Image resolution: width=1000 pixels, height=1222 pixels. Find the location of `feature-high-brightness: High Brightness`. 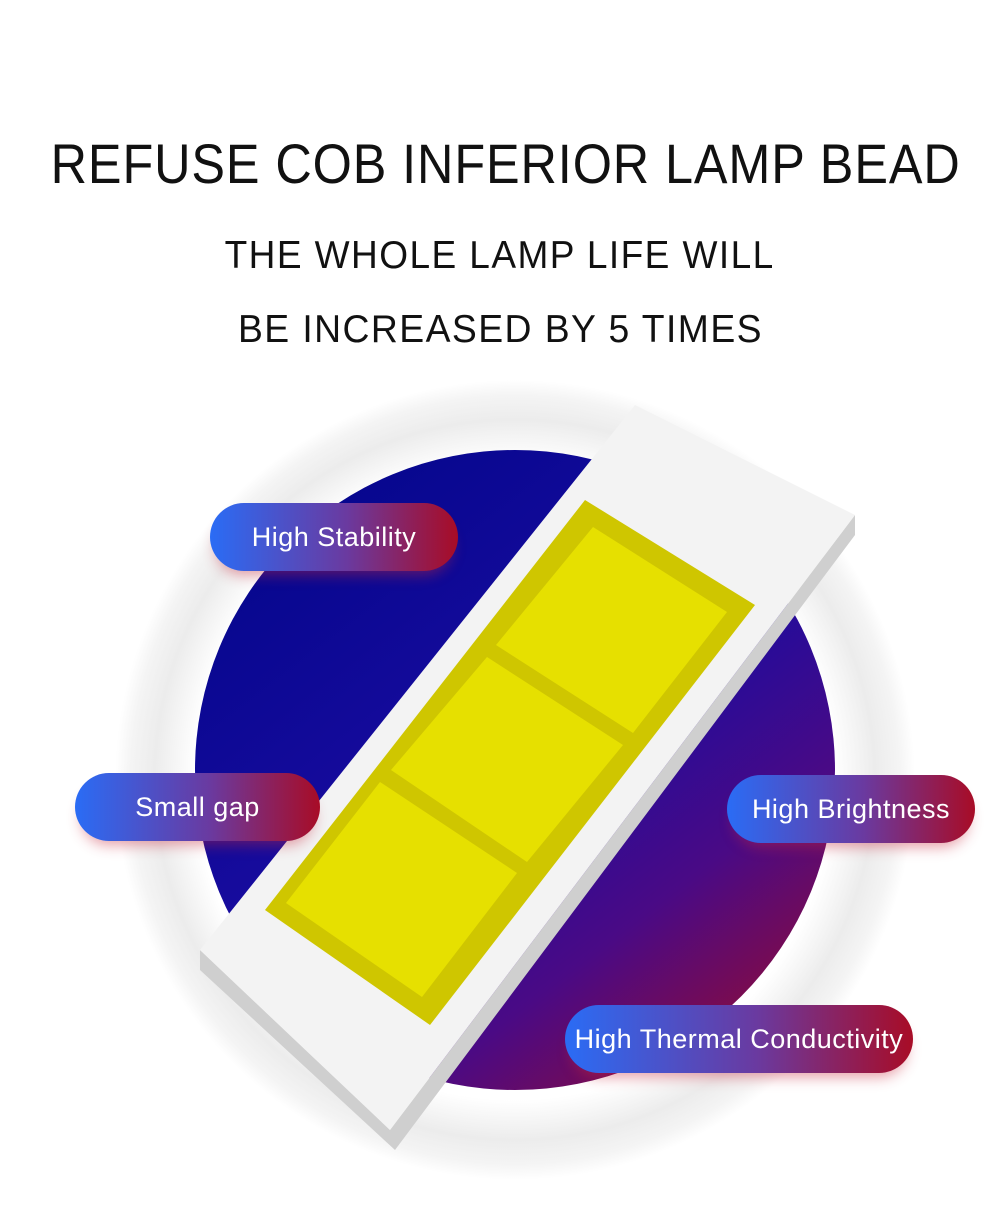

feature-high-brightness: High Brightness is located at coordinates (851, 809).